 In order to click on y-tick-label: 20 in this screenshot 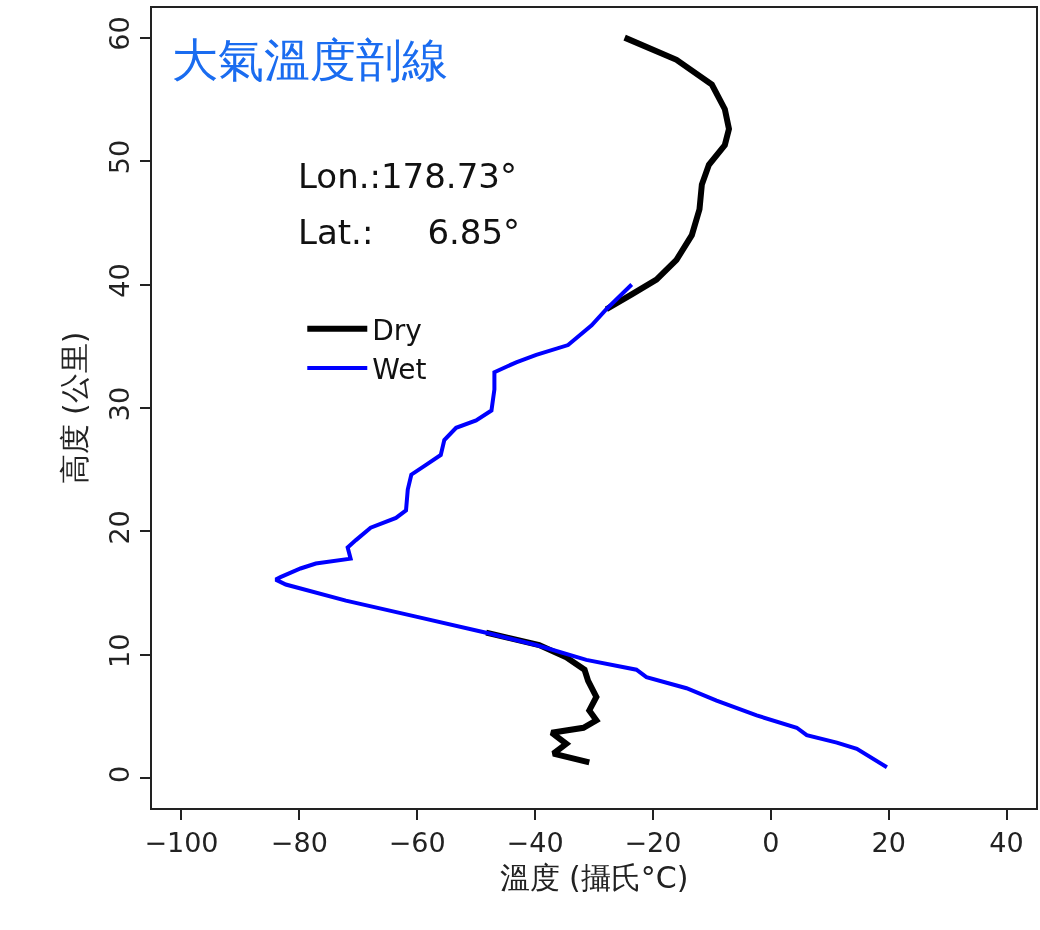, I will do `click(120, 527)`.